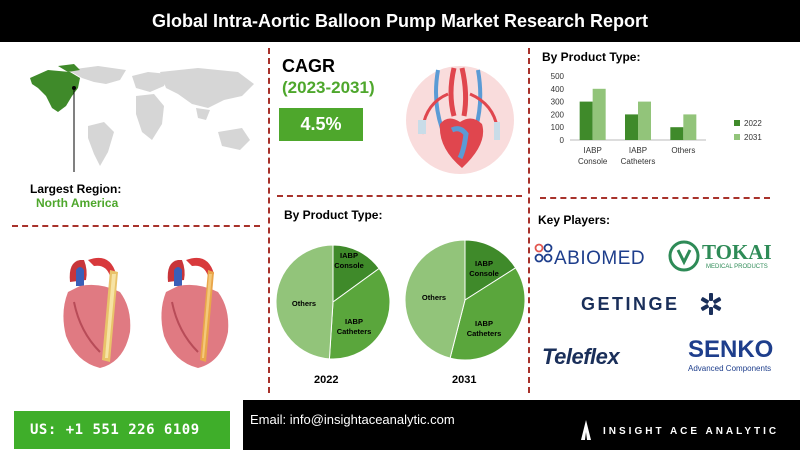 The image size is (800, 450). I want to click on pie-year-2022: 2022, so click(326, 380).